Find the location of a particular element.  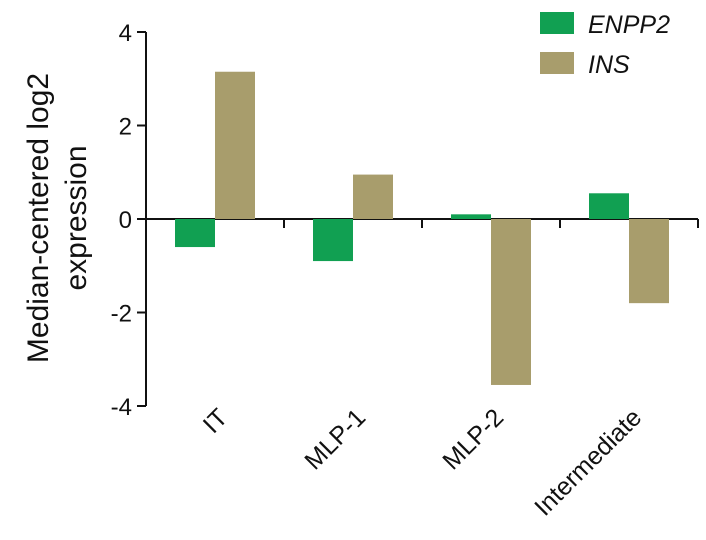

y-axis-label: Median-centered log2 expression is located at coordinates (57, 218).